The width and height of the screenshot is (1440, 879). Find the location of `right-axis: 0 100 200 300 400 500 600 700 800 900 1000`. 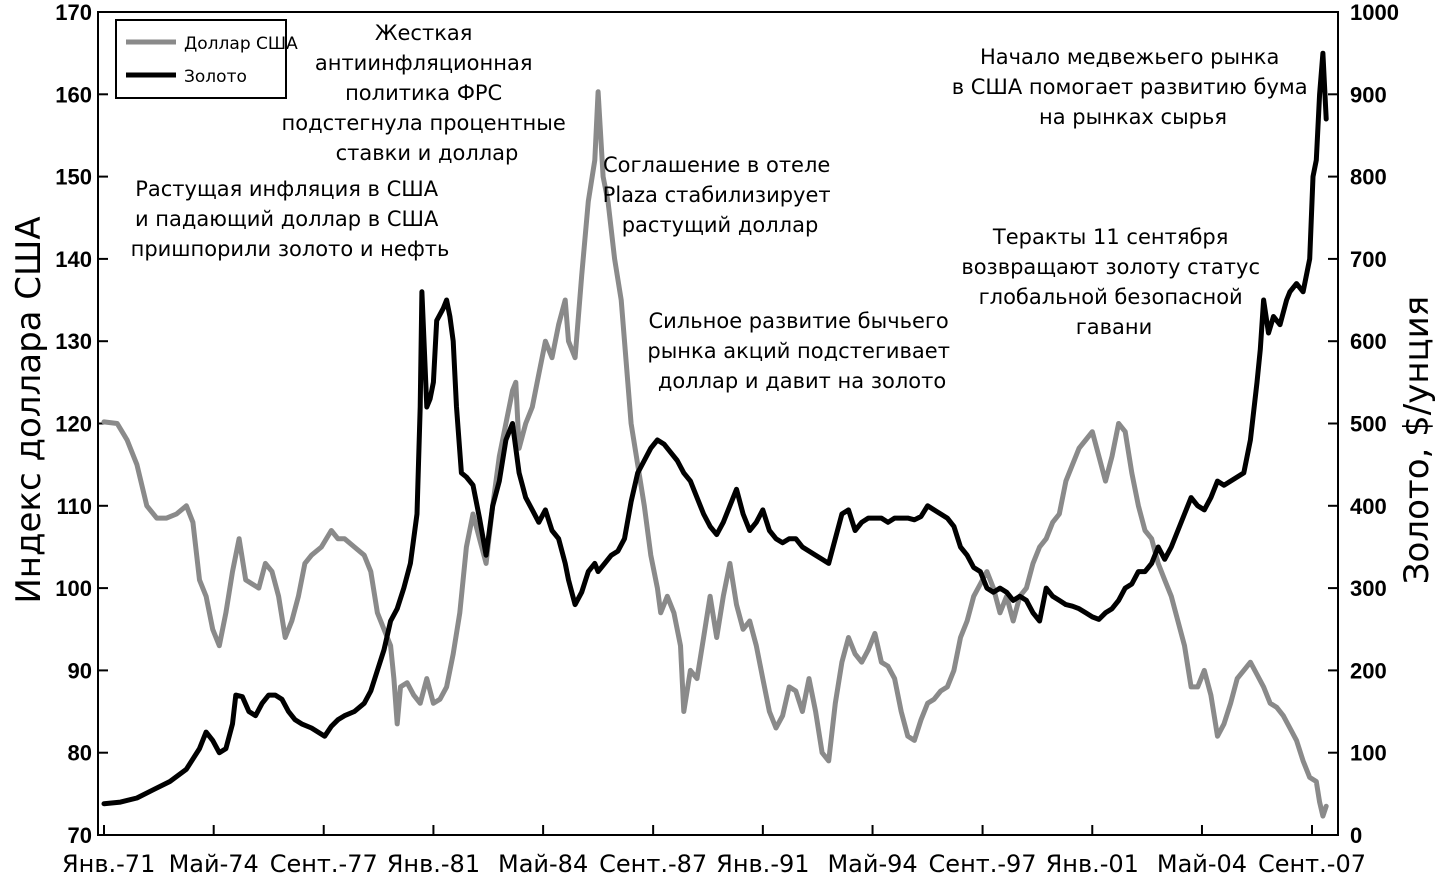

right-axis: 0 100 200 300 400 500 600 700 800 900 1000 is located at coordinates (1363, 424).